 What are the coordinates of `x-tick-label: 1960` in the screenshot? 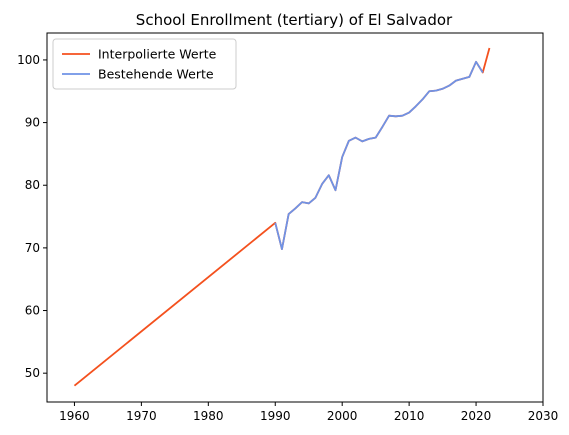 It's located at (74, 416).